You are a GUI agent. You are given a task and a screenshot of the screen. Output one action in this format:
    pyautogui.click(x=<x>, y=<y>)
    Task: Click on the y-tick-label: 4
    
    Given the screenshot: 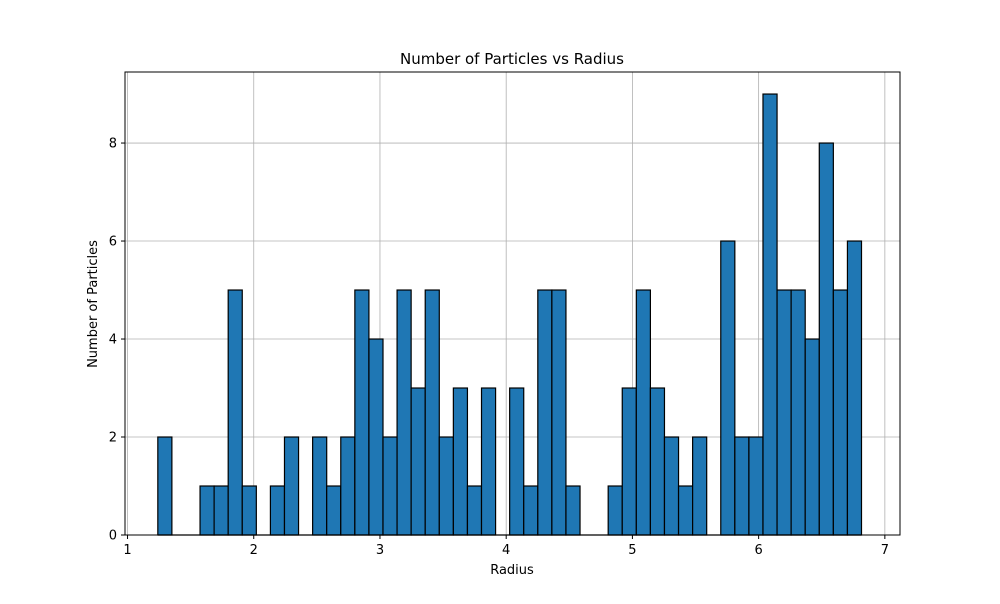 What is the action you would take?
    pyautogui.click(x=113, y=340)
    